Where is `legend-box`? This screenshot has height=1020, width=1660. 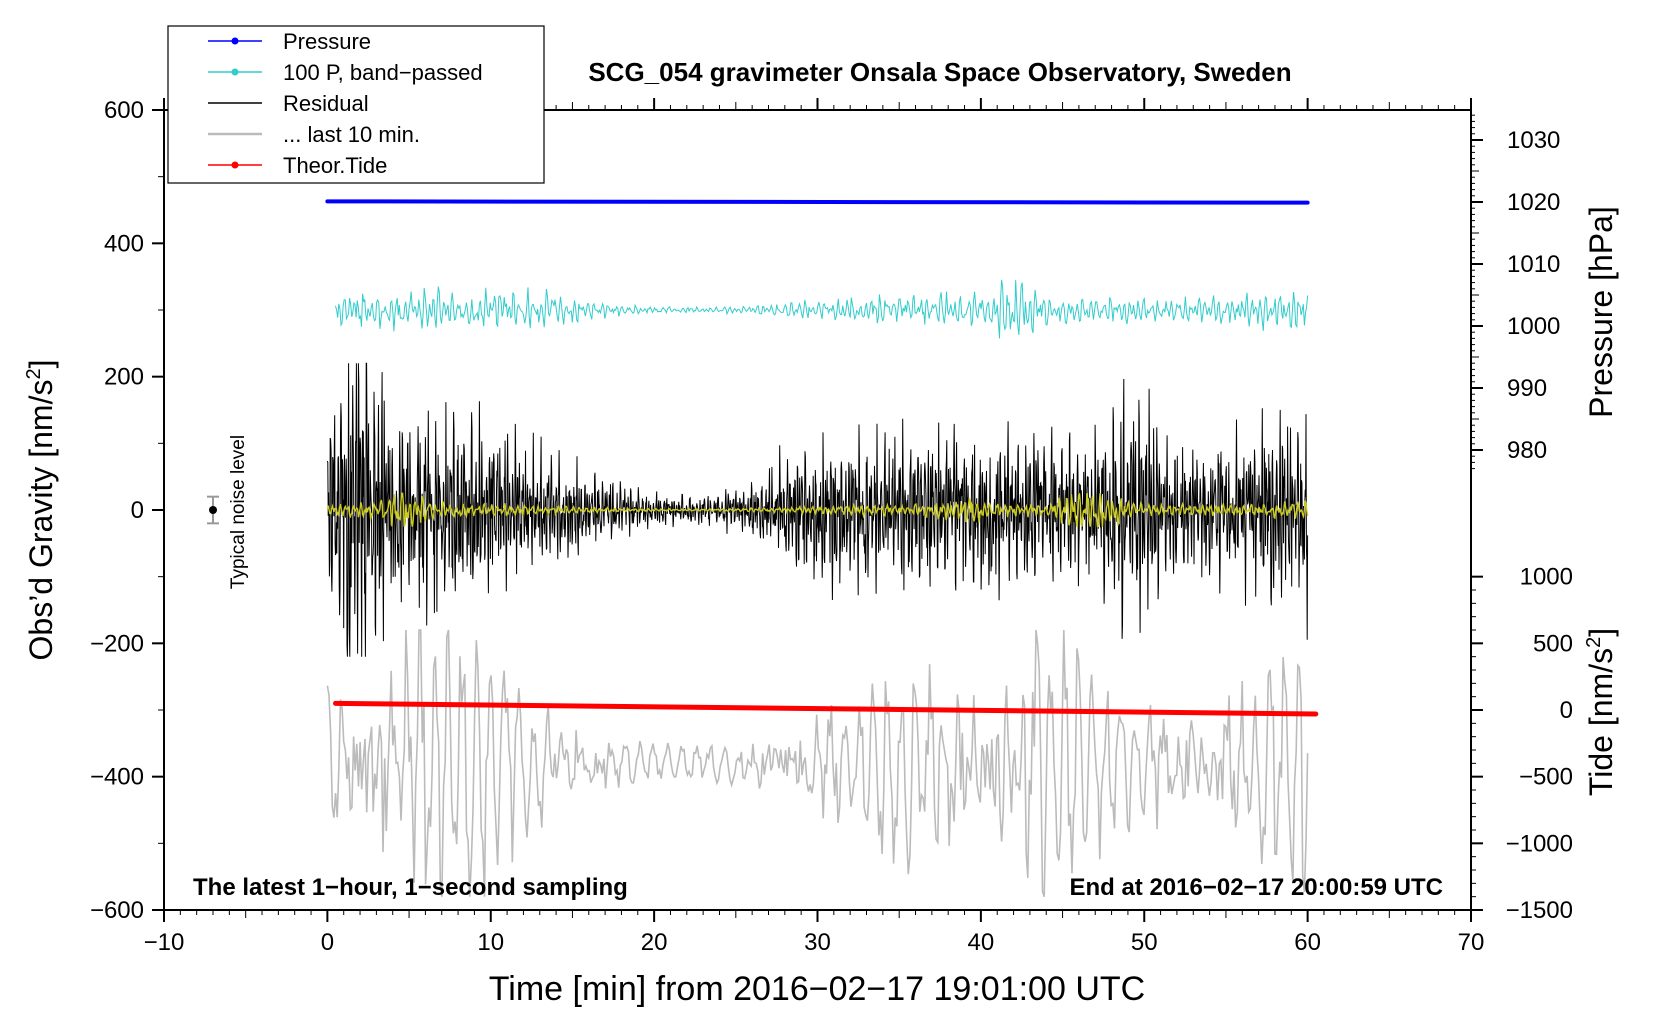 legend-box is located at coordinates (356, 104).